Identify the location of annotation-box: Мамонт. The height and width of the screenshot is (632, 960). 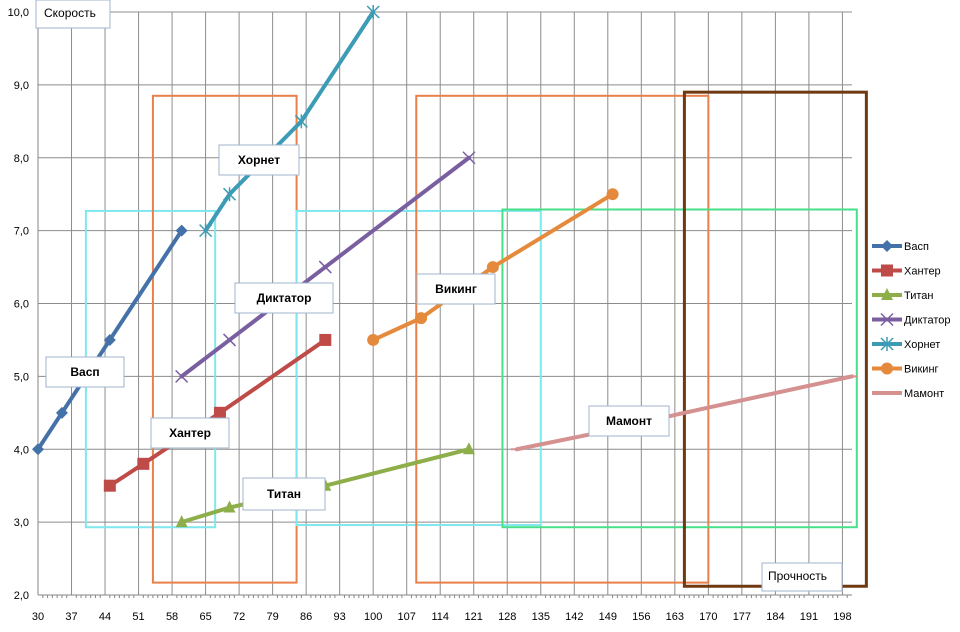
(629, 421).